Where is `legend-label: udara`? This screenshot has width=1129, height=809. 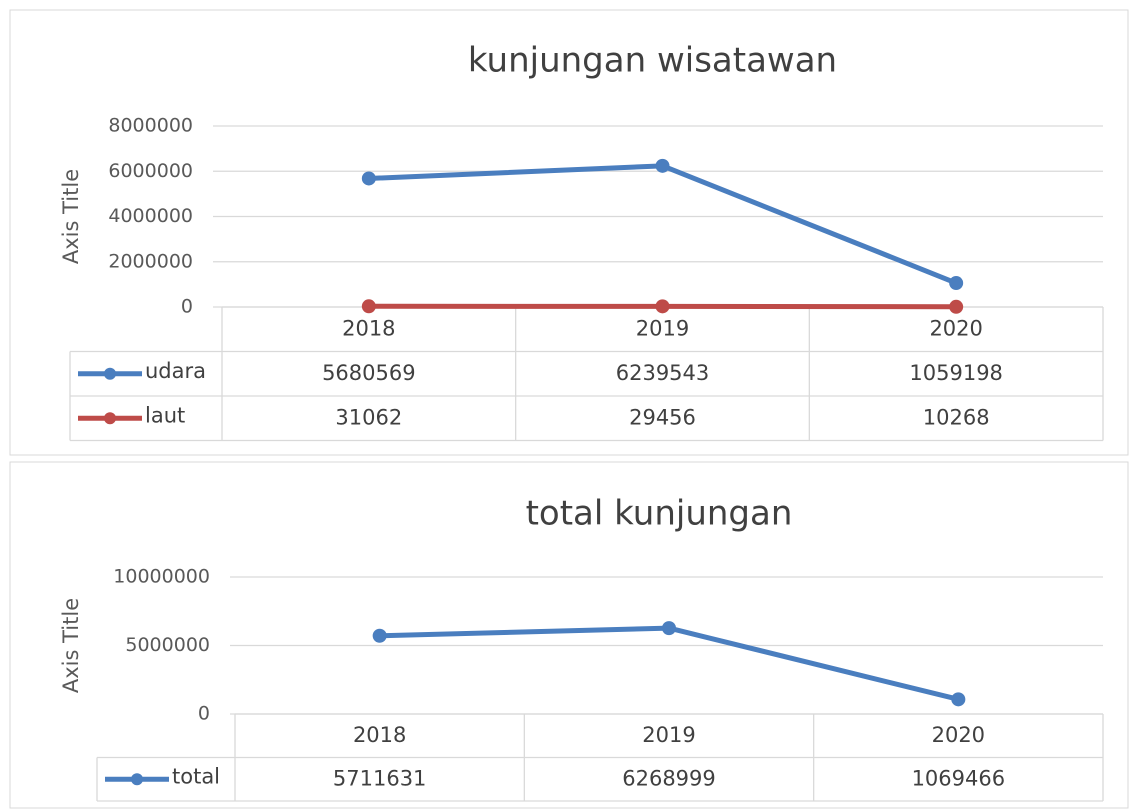 legend-label: udara is located at coordinates (175, 371).